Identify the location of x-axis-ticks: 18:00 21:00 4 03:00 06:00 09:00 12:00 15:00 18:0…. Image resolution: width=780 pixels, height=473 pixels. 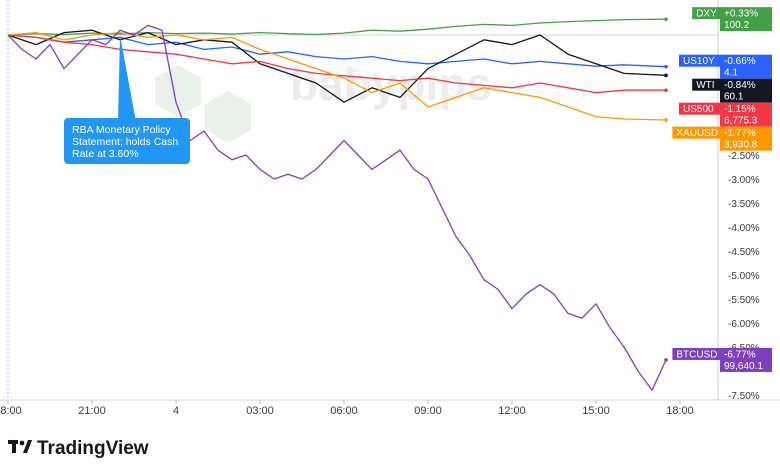
(347, 408).